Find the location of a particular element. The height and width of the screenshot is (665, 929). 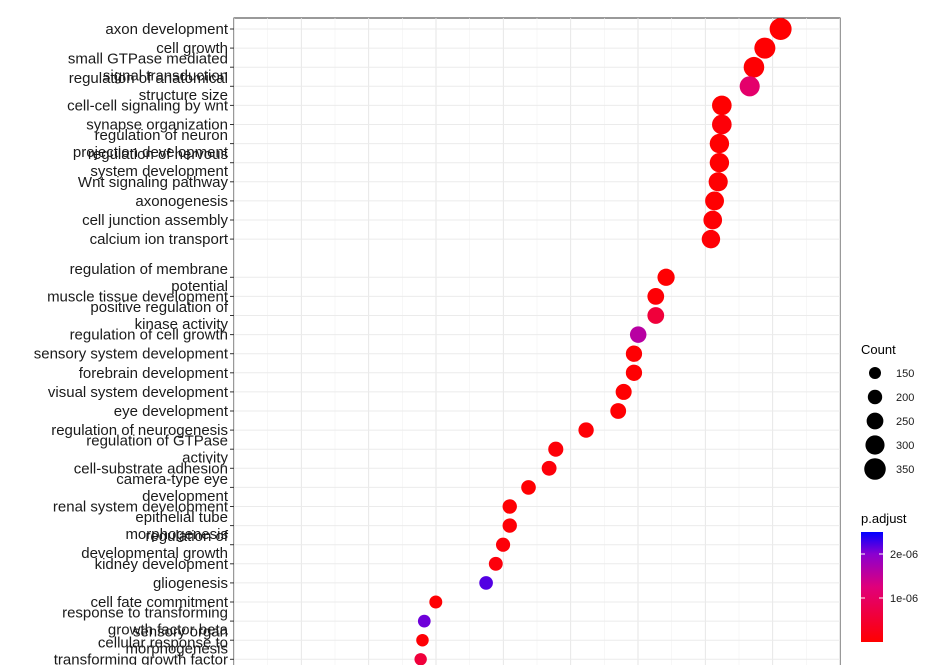

category-label-regulation-of-gtpase-activity: regulation of GTPase activity is located at coordinates (157, 450).